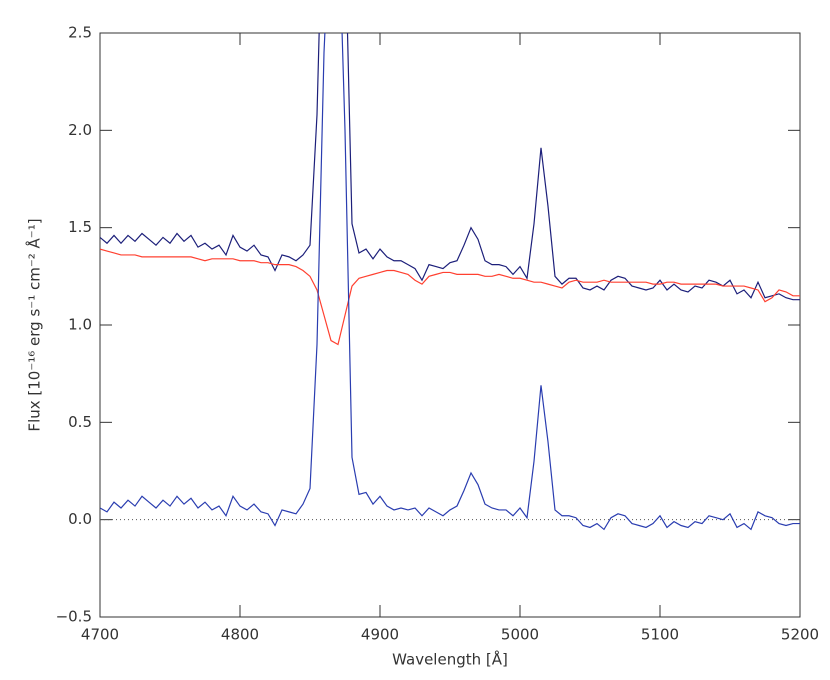 The width and height of the screenshot is (830, 680). I want to click on y-tick-label: 0.5, so click(80, 422).